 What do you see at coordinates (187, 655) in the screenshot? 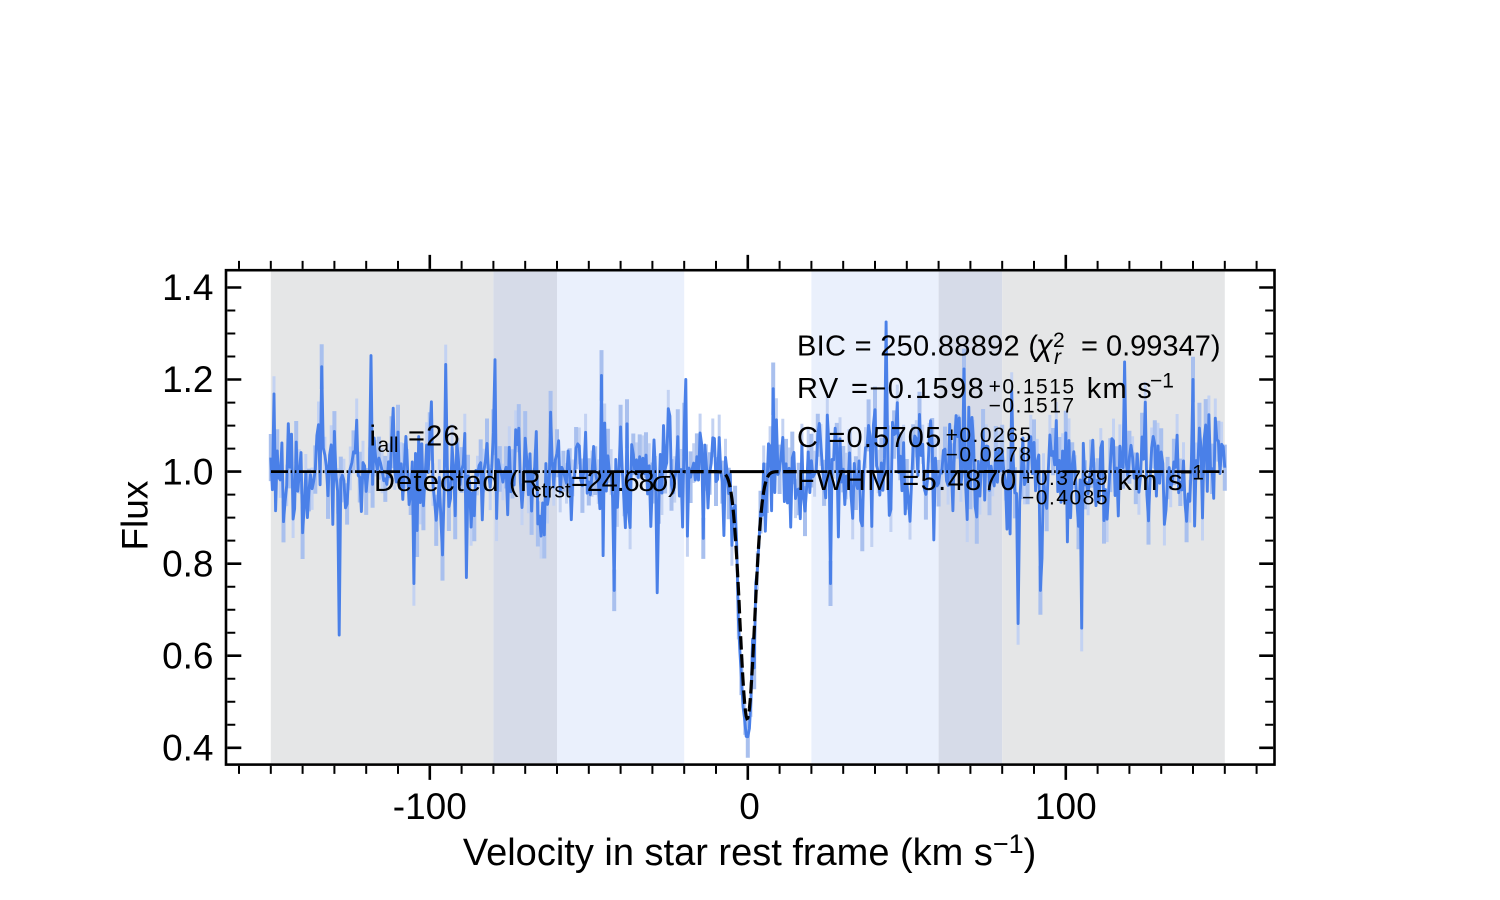
I see `svg-text: 0.6` at bounding box center [187, 655].